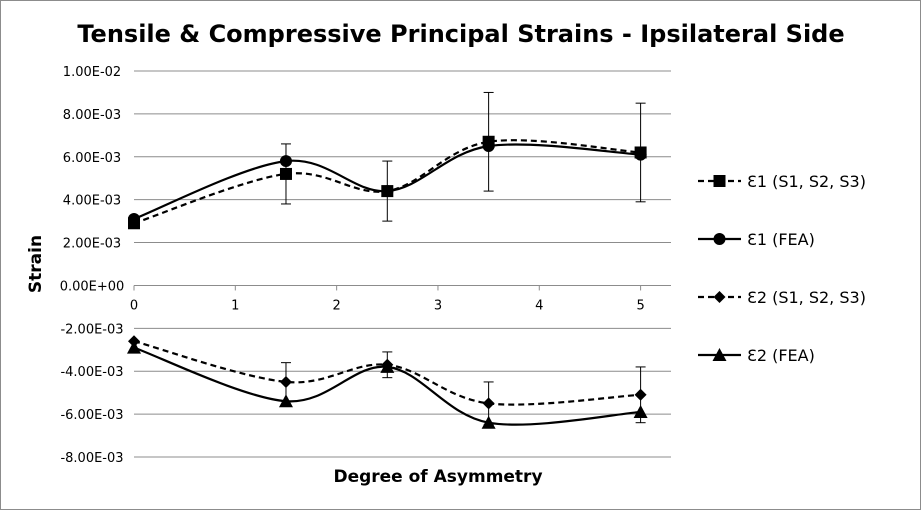 The image size is (921, 510). Describe the element at coordinates (235, 305) in the screenshot. I see `x-tick-label: 1` at that location.